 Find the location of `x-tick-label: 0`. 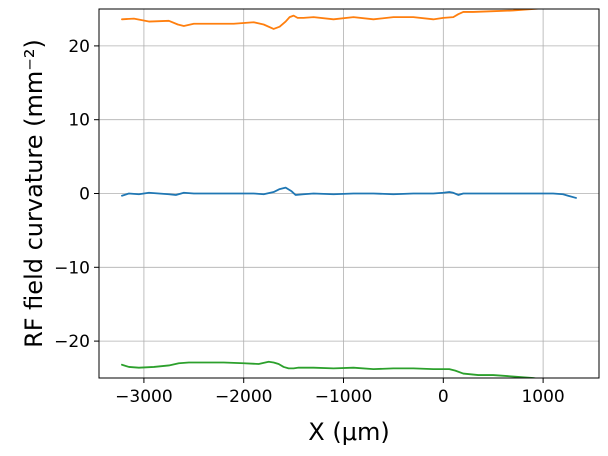

x-tick-label: 0 is located at coordinates (443, 397).